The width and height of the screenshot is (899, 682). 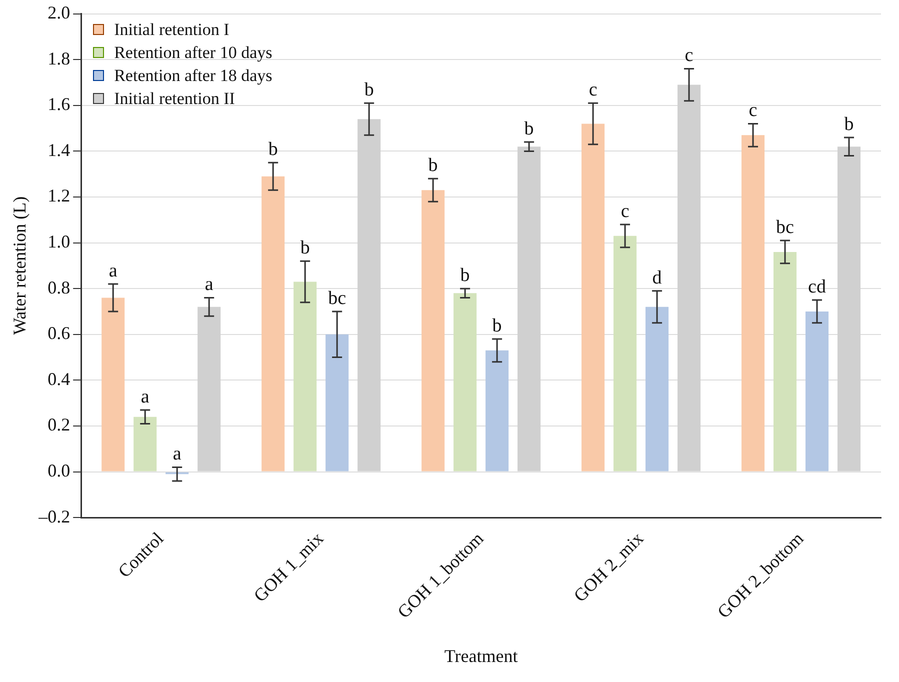 I want to click on y-tick-label: 1.6, so click(x=59, y=104).